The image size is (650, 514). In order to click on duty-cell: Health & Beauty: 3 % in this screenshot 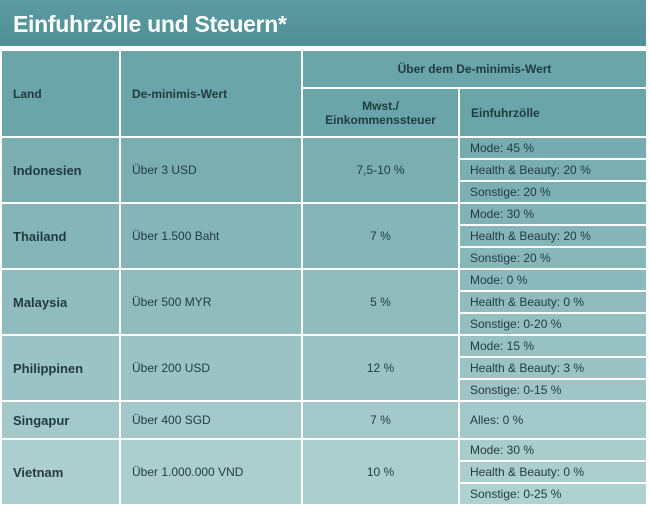, I will do `click(553, 368)`.